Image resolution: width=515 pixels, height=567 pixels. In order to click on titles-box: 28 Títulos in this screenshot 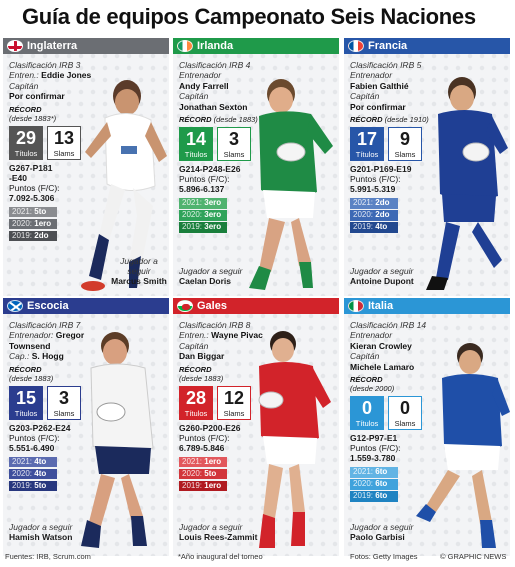, I will do `click(196, 402)`.